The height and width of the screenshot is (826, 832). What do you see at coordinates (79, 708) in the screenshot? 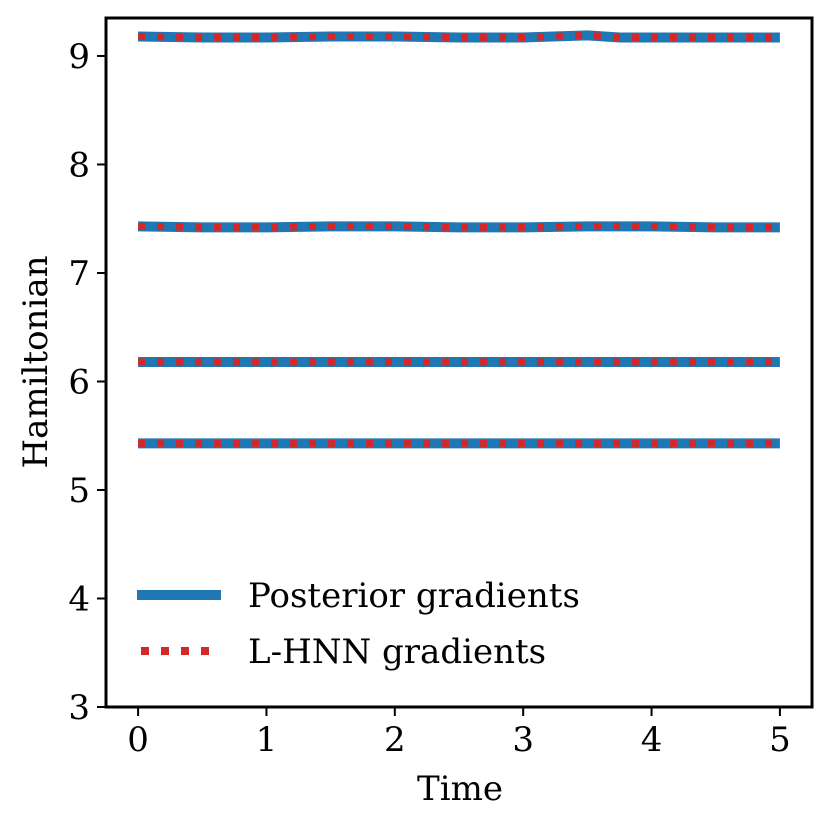
I see `y-tick-label: 3` at bounding box center [79, 708].